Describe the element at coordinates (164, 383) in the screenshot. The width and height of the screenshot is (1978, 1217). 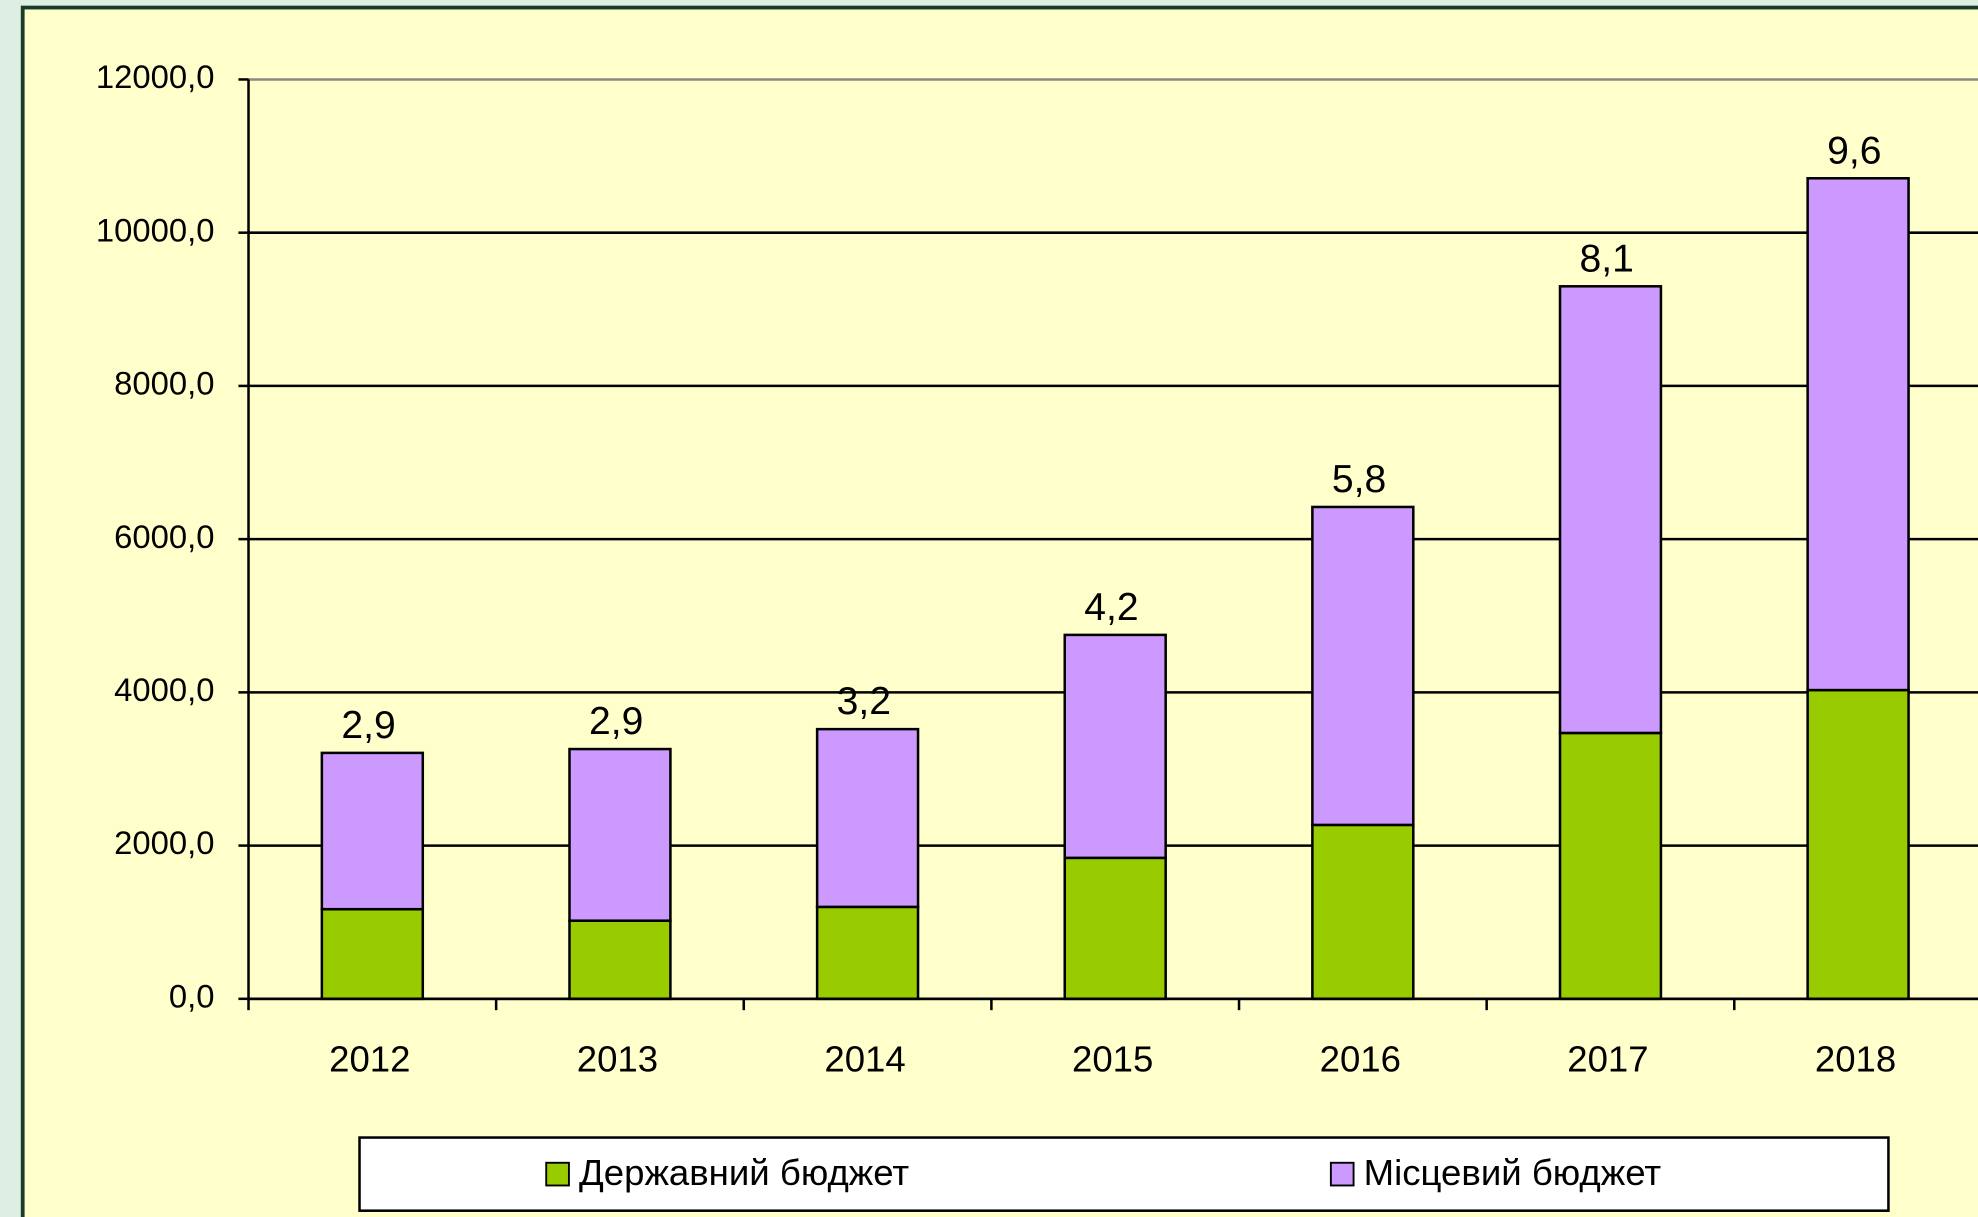
I see `y-tick-label: 8000,0` at that location.